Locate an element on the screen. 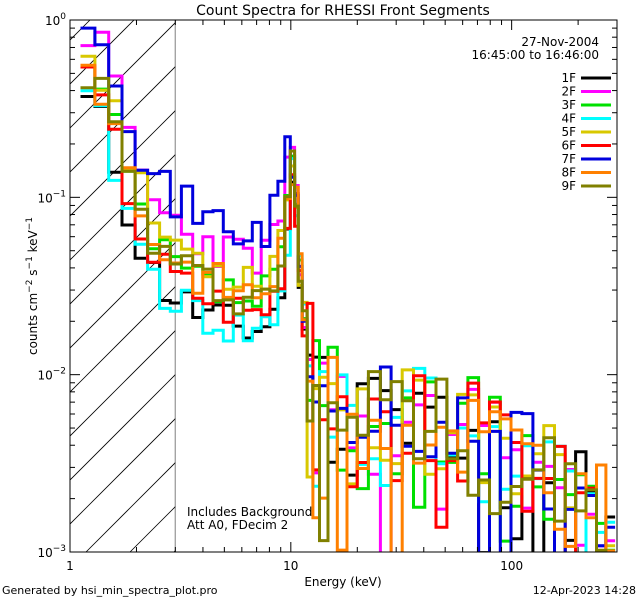  annotation-attenuator: Att A0, FDecim 2 is located at coordinates (237, 525).